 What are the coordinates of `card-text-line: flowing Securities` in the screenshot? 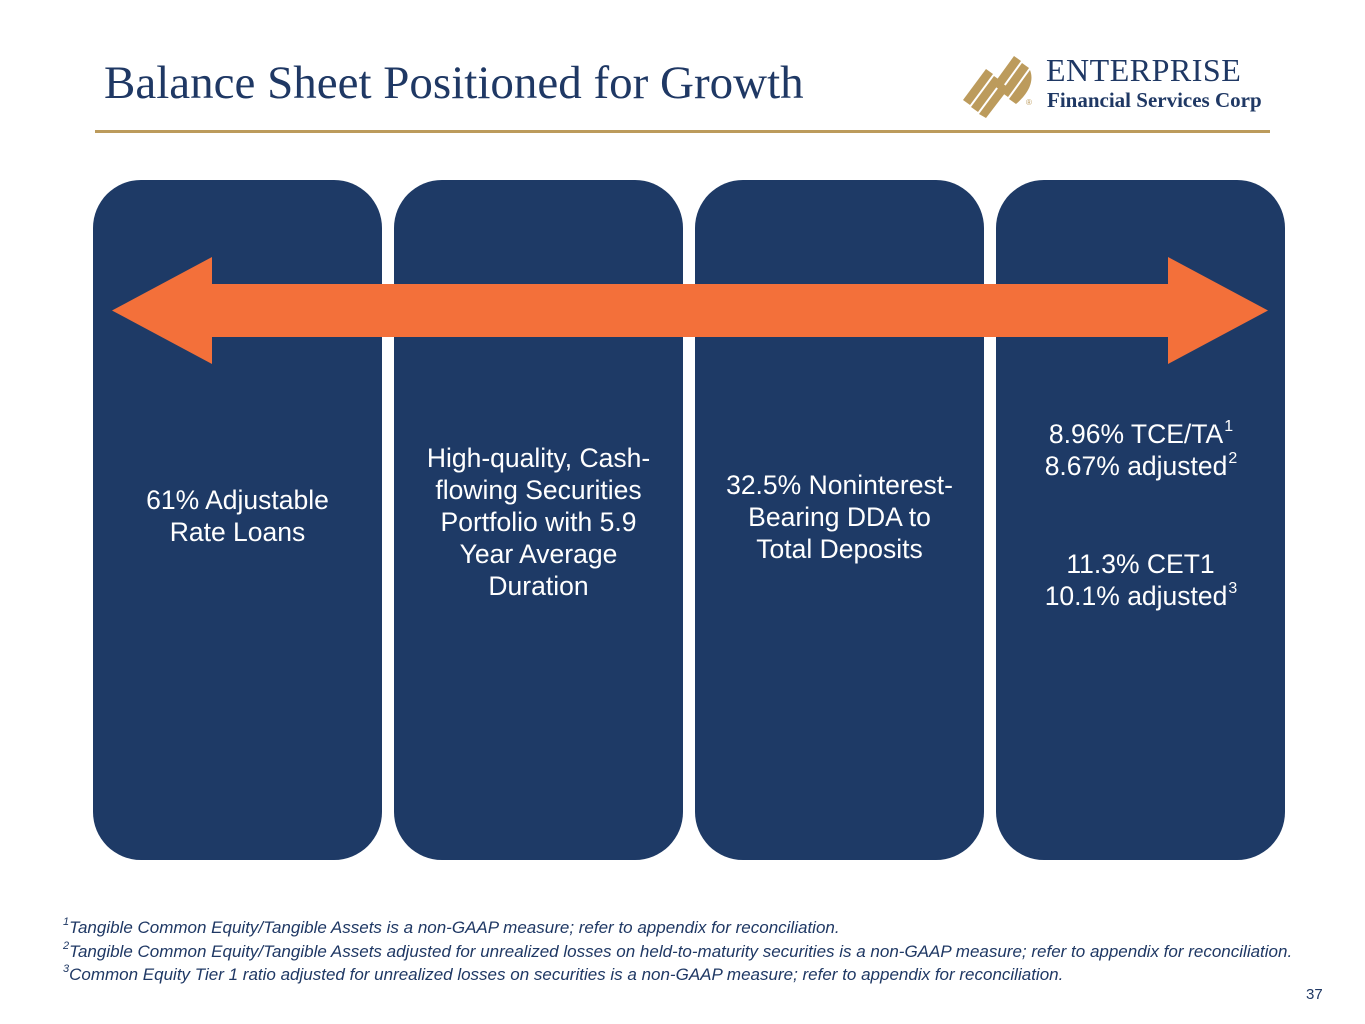 It's located at (538, 490).